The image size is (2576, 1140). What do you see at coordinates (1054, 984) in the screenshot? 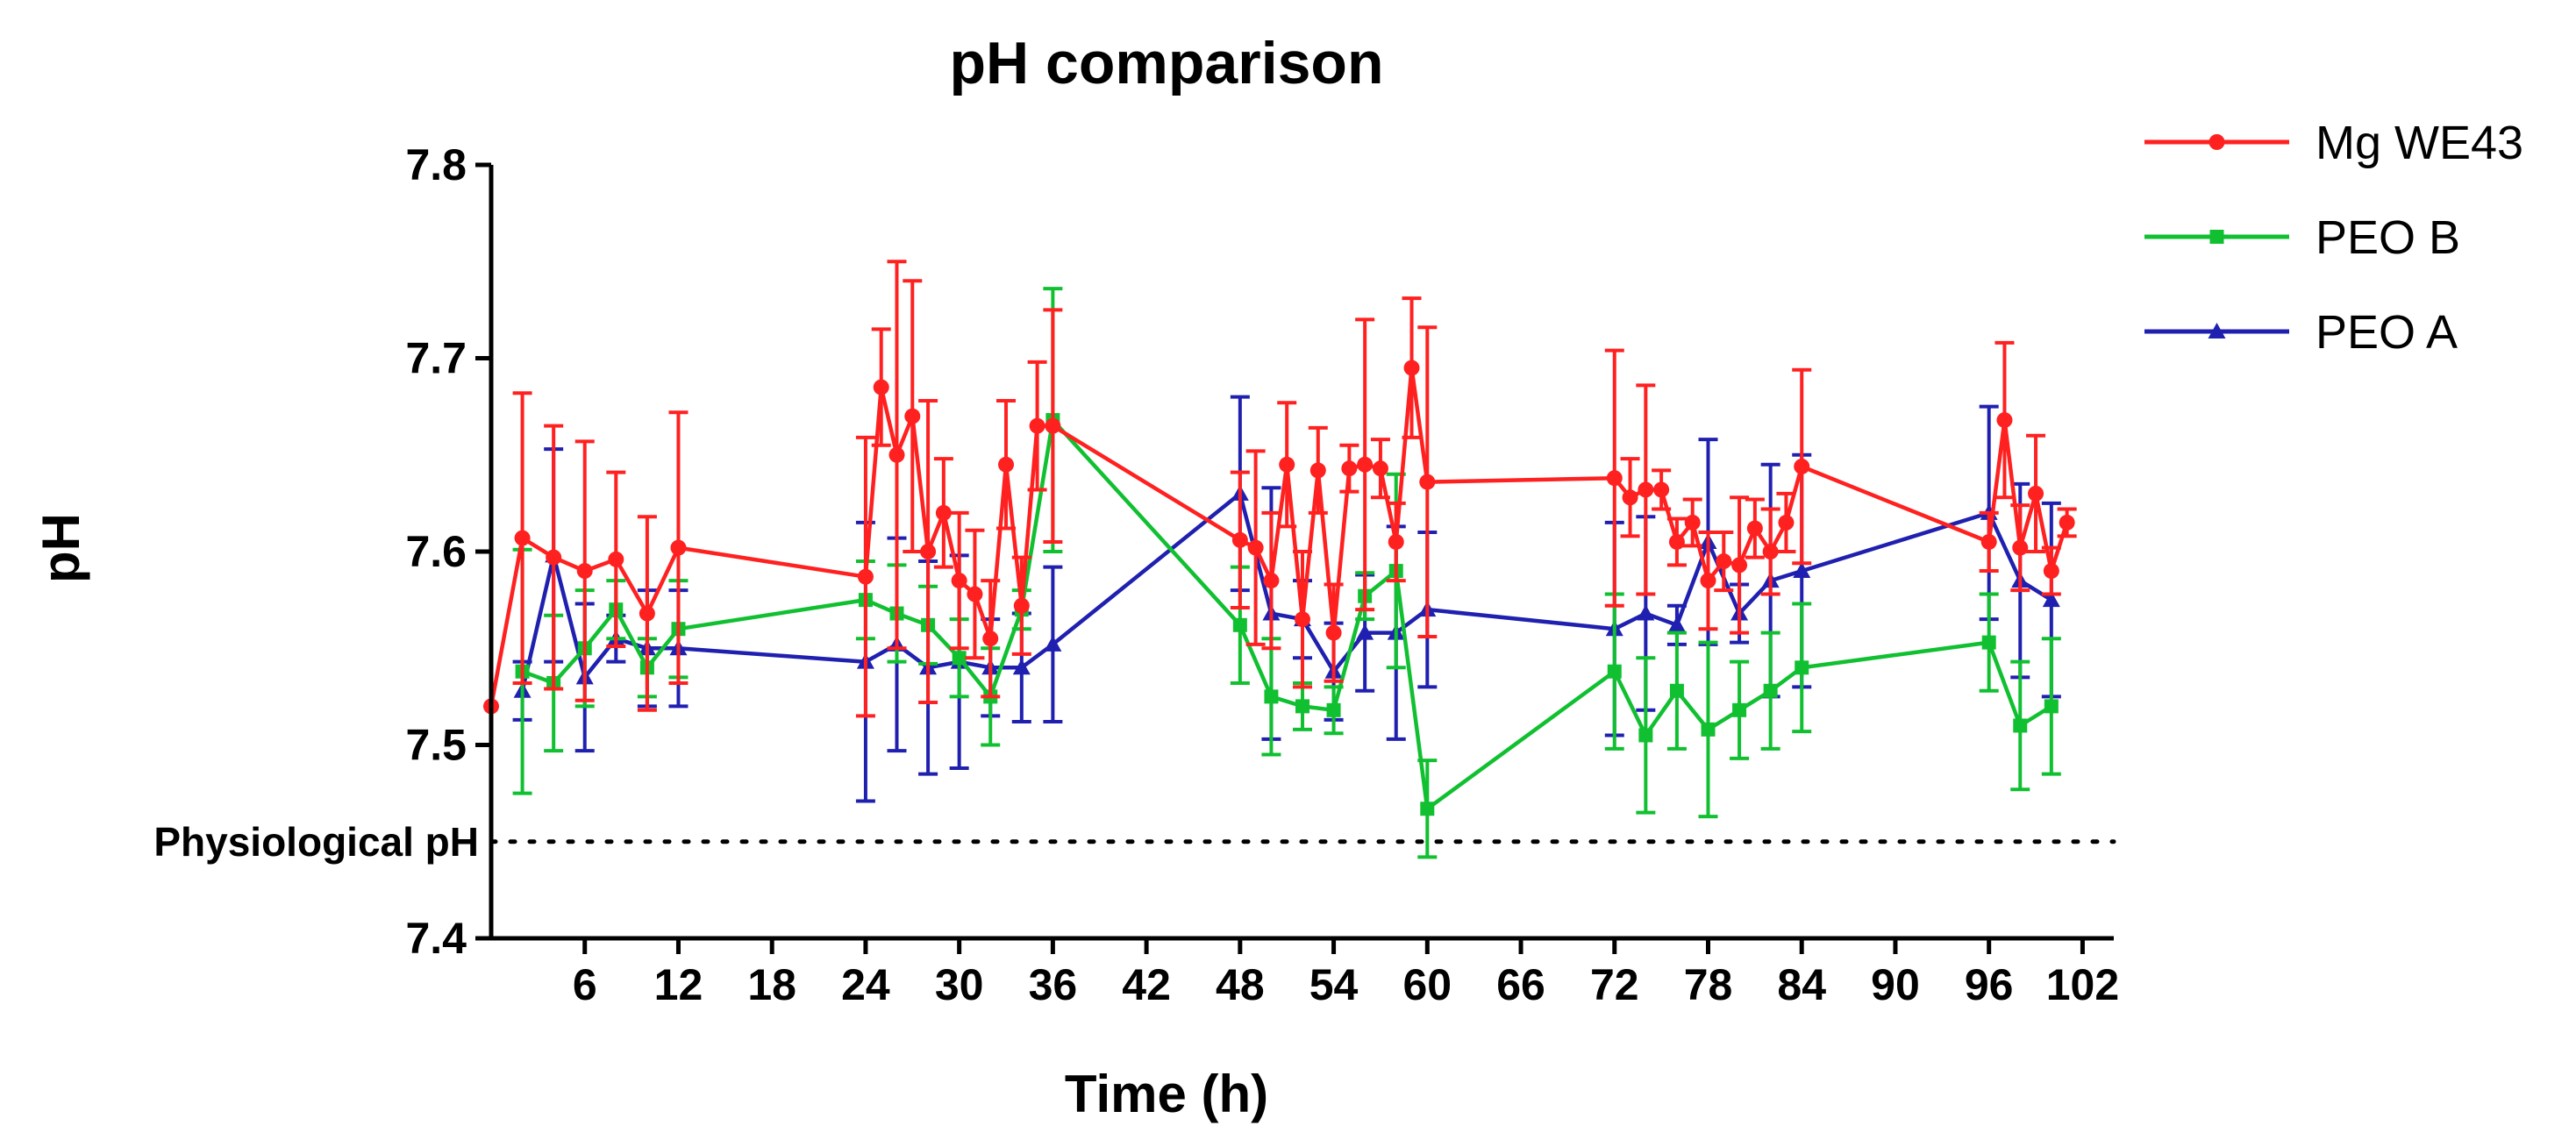
I see `x-tick-label: 36` at bounding box center [1054, 984].